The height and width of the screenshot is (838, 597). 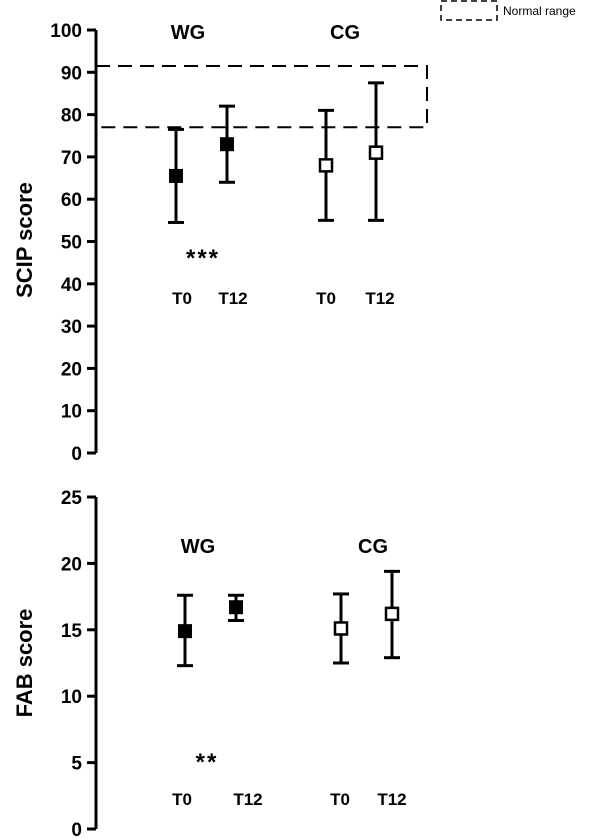 I want to click on legend: Normal range, so click(x=508, y=10).